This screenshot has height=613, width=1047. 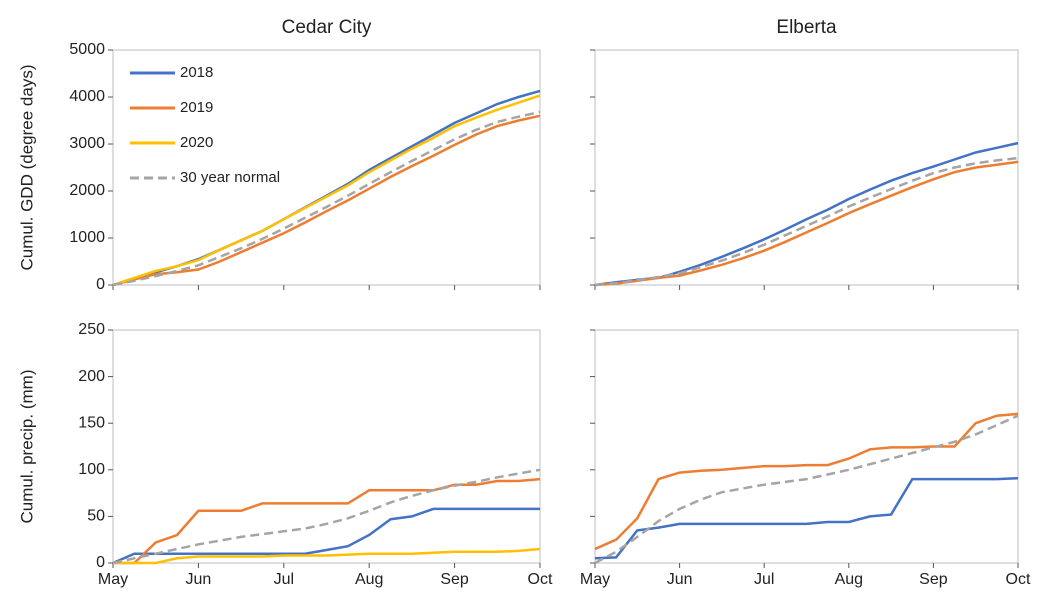 I want to click on legend-label: 2020, so click(x=196, y=142).